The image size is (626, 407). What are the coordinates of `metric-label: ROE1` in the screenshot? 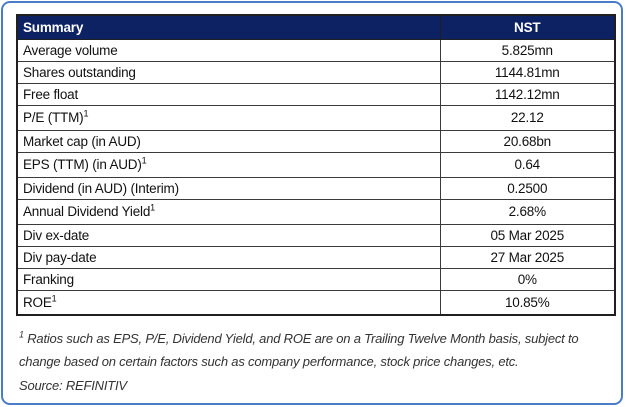 It's located at (228, 302).